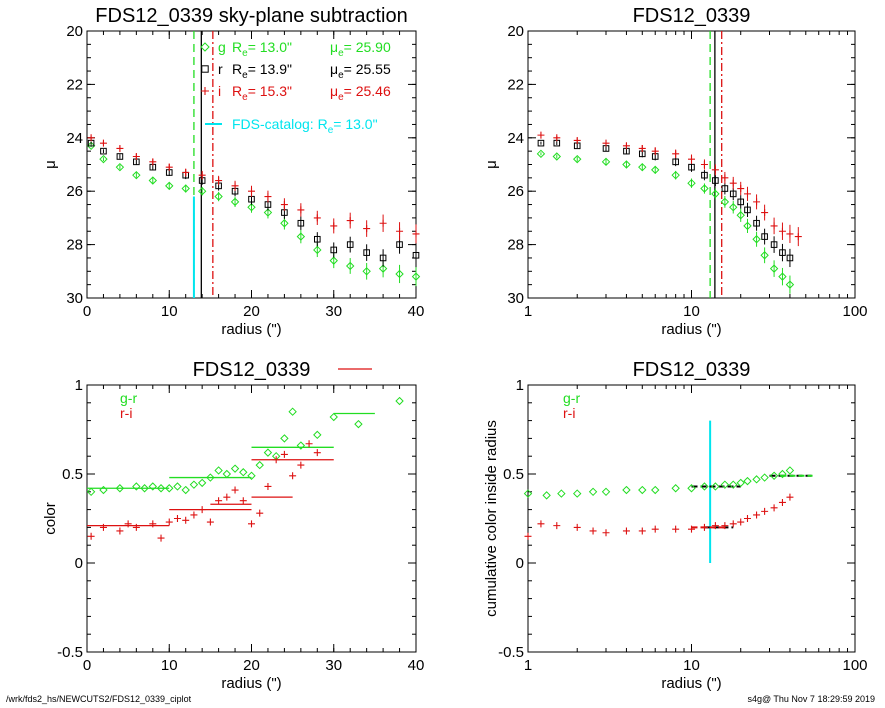 Image resolution: width=885 pixels, height=708 pixels. Describe the element at coordinates (569, 413) in the screenshot. I see `legend-r-i: r-i` at that location.